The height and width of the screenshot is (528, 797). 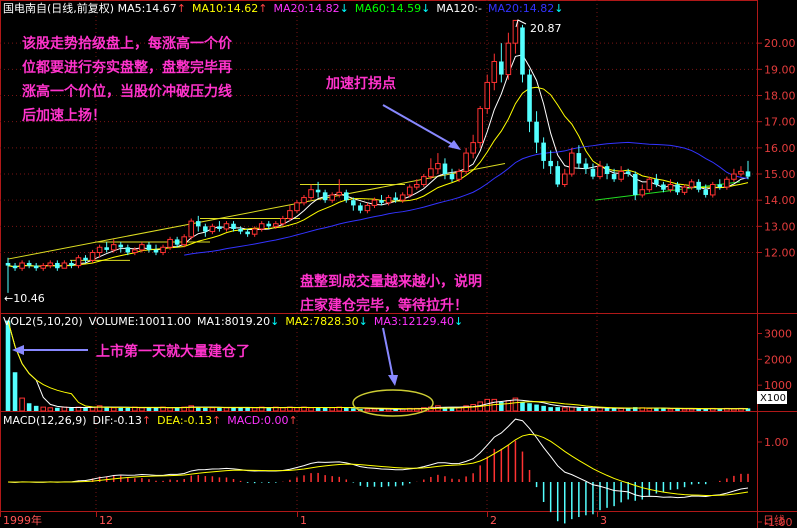 I want to click on annotation-line: 涨高一个价位，当股价冲破压力线, so click(x=127, y=91).